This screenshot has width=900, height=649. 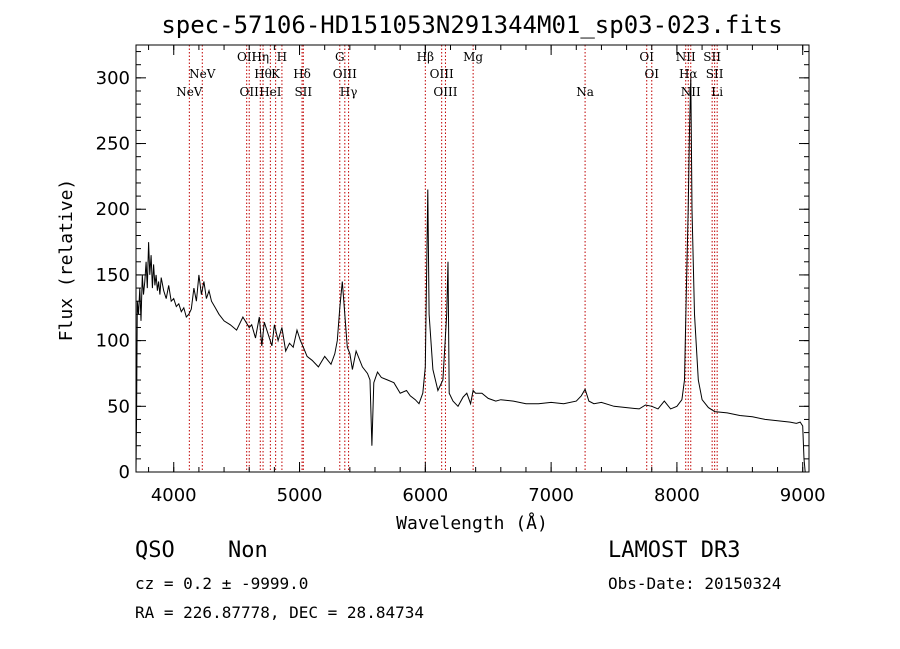 What do you see at coordinates (155, 550) in the screenshot?
I see `object-class: QSO` at bounding box center [155, 550].